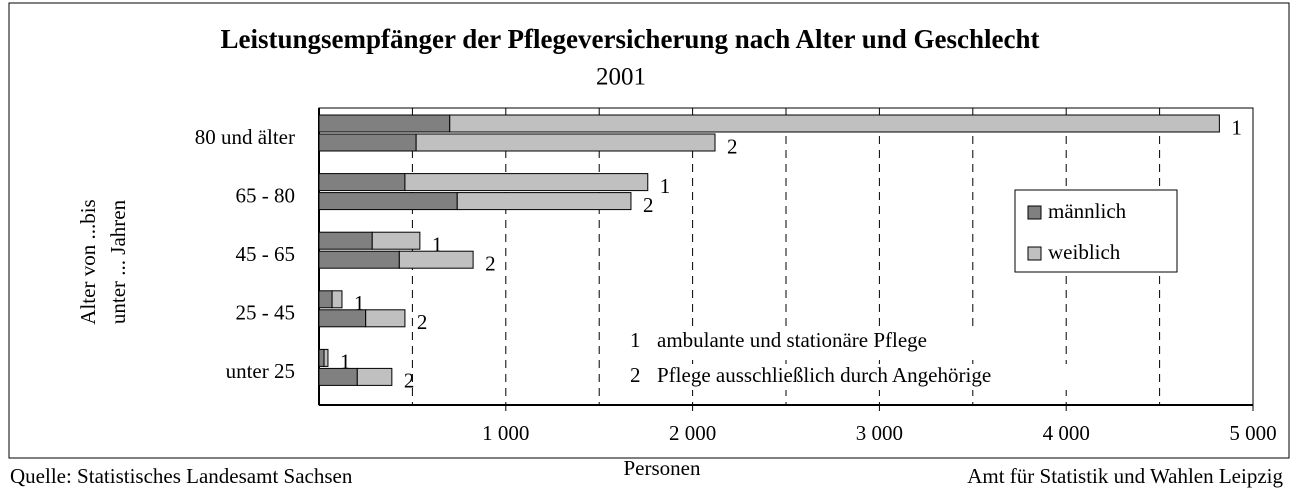 Image resolution: width=1295 pixels, height=491 pixels. Describe the element at coordinates (662, 468) in the screenshot. I see `x-axis-label: Personen` at that location.